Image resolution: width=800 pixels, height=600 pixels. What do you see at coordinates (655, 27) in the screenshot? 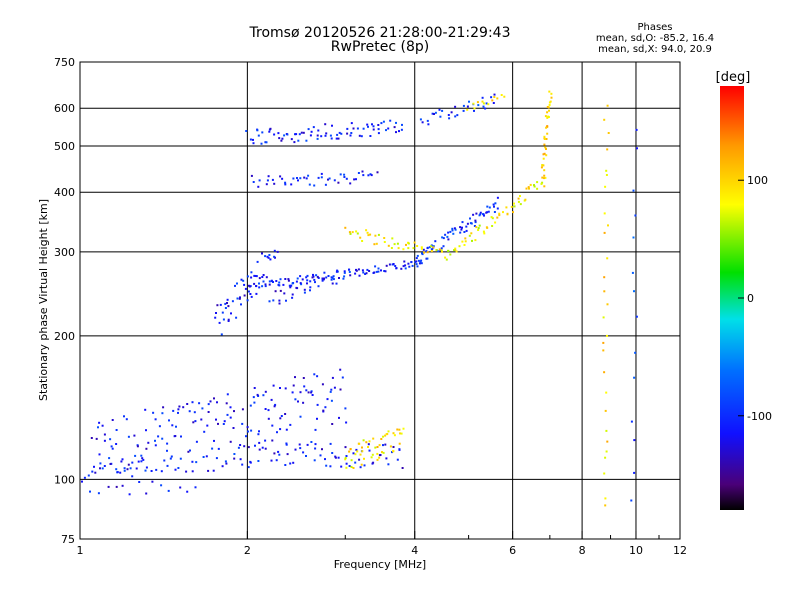
I see `phase-heading: Phases` at bounding box center [655, 27].